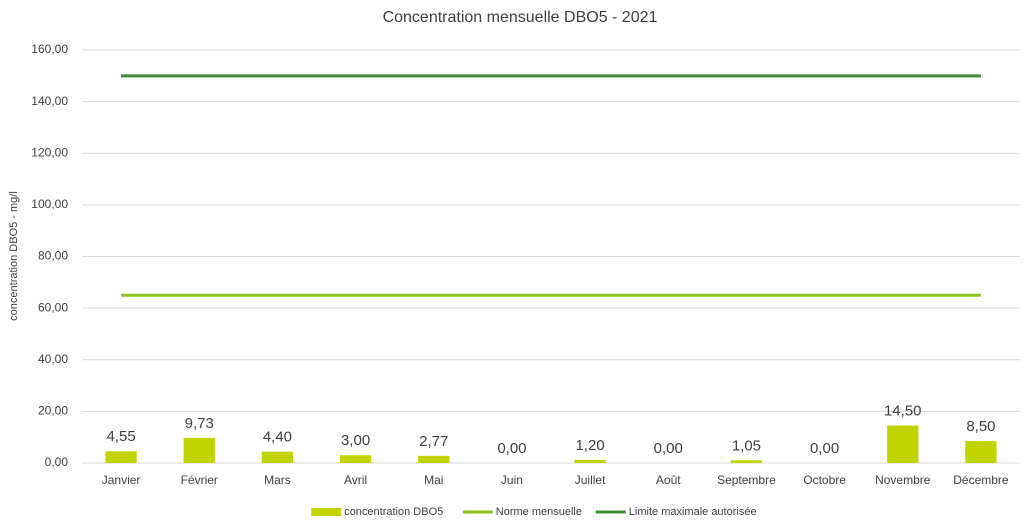  What do you see at coordinates (53, 256) in the screenshot?
I see `y-tick-label: 80,00` at bounding box center [53, 256].